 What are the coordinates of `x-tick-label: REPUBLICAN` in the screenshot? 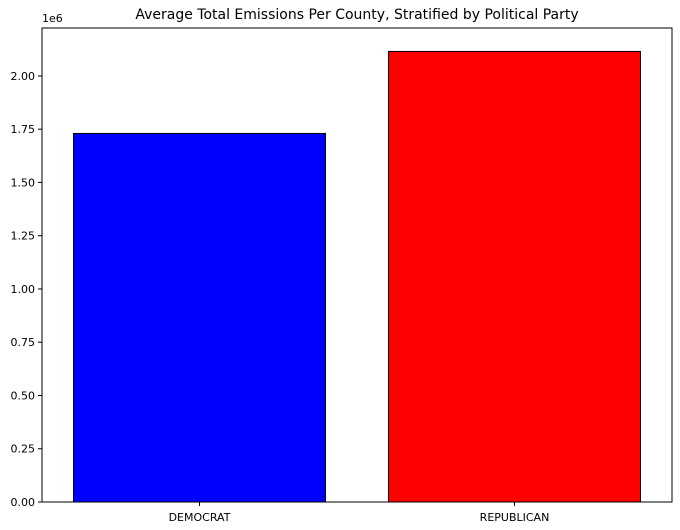 It's located at (515, 517).